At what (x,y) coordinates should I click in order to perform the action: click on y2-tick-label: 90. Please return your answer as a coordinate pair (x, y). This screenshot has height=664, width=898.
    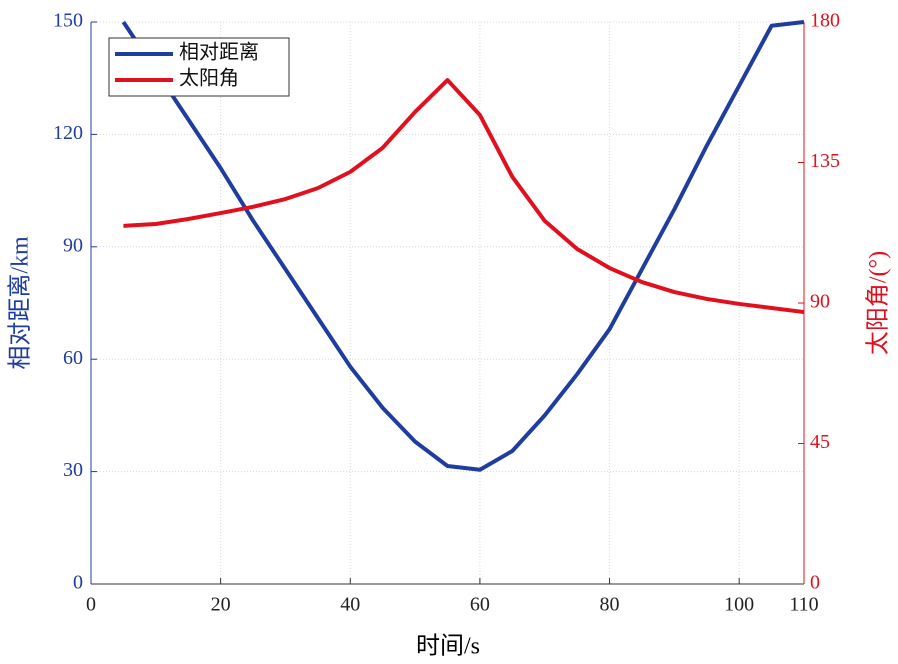
    Looking at the image, I should click on (820, 302).